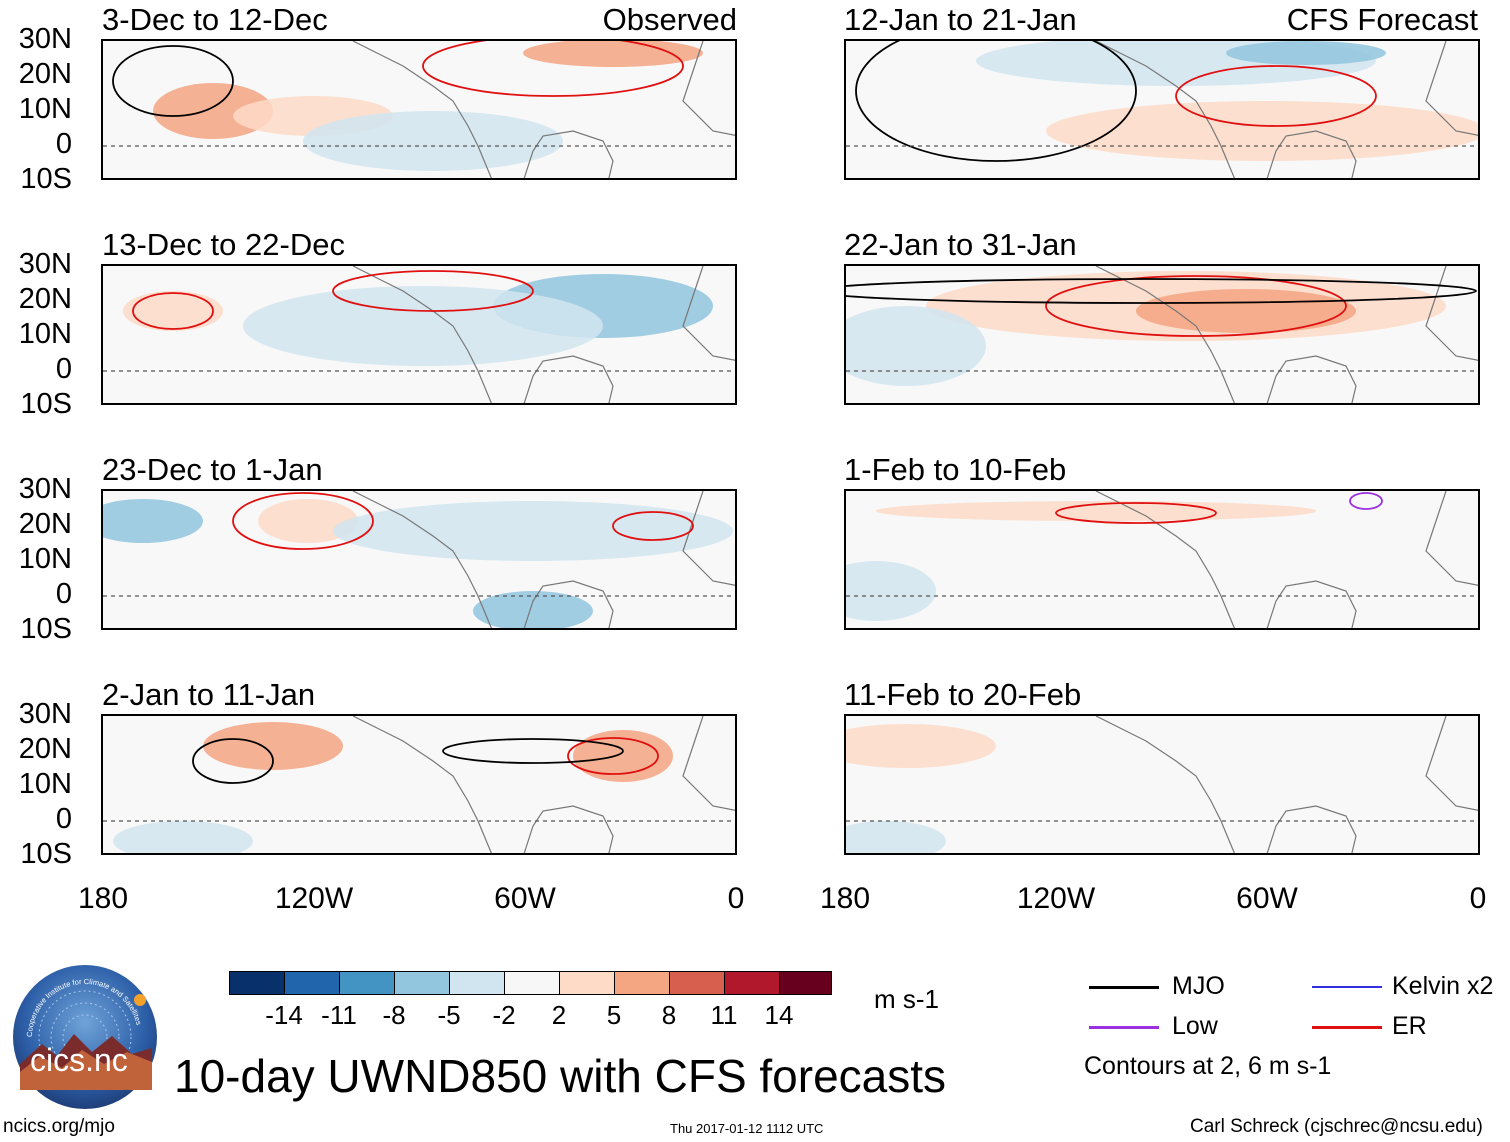  I want to click on figure-title: 10-day UWND850 with CFS forecasts, so click(560, 1076).